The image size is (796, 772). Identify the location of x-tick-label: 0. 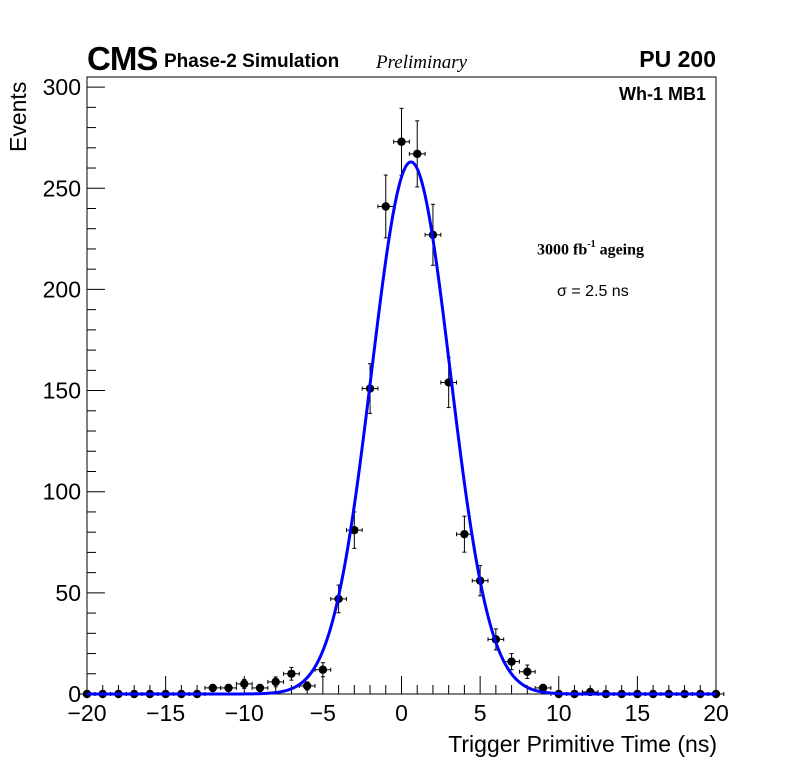
(401, 713).